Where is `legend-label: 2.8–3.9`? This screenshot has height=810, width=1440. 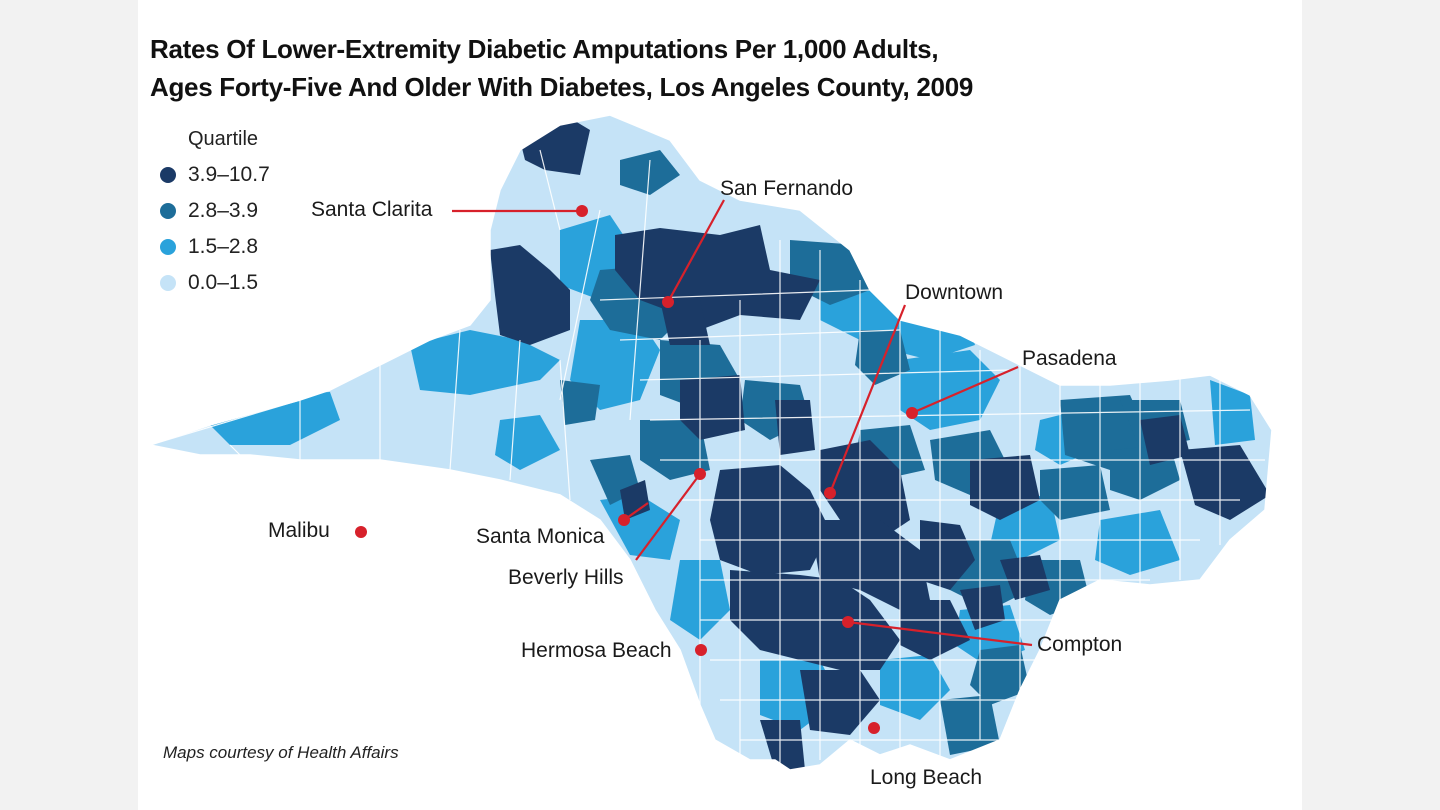
legend-label: 2.8–3.9 is located at coordinates (223, 210).